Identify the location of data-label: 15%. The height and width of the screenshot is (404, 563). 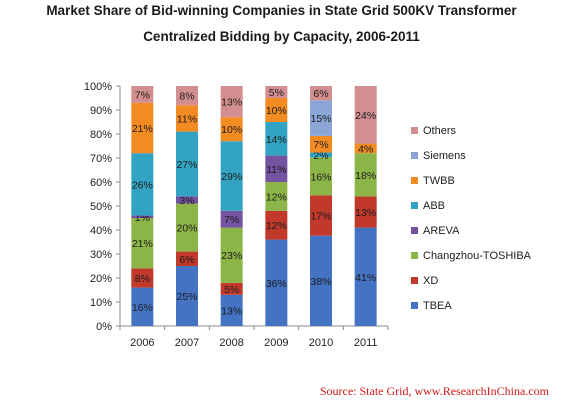
(320, 119).